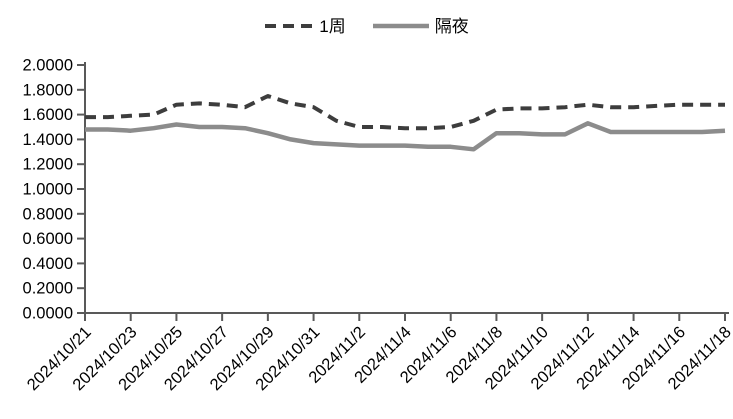  What do you see at coordinates (48, 90) in the screenshot?
I see `y-axis-tick-label: 1.8000` at bounding box center [48, 90].